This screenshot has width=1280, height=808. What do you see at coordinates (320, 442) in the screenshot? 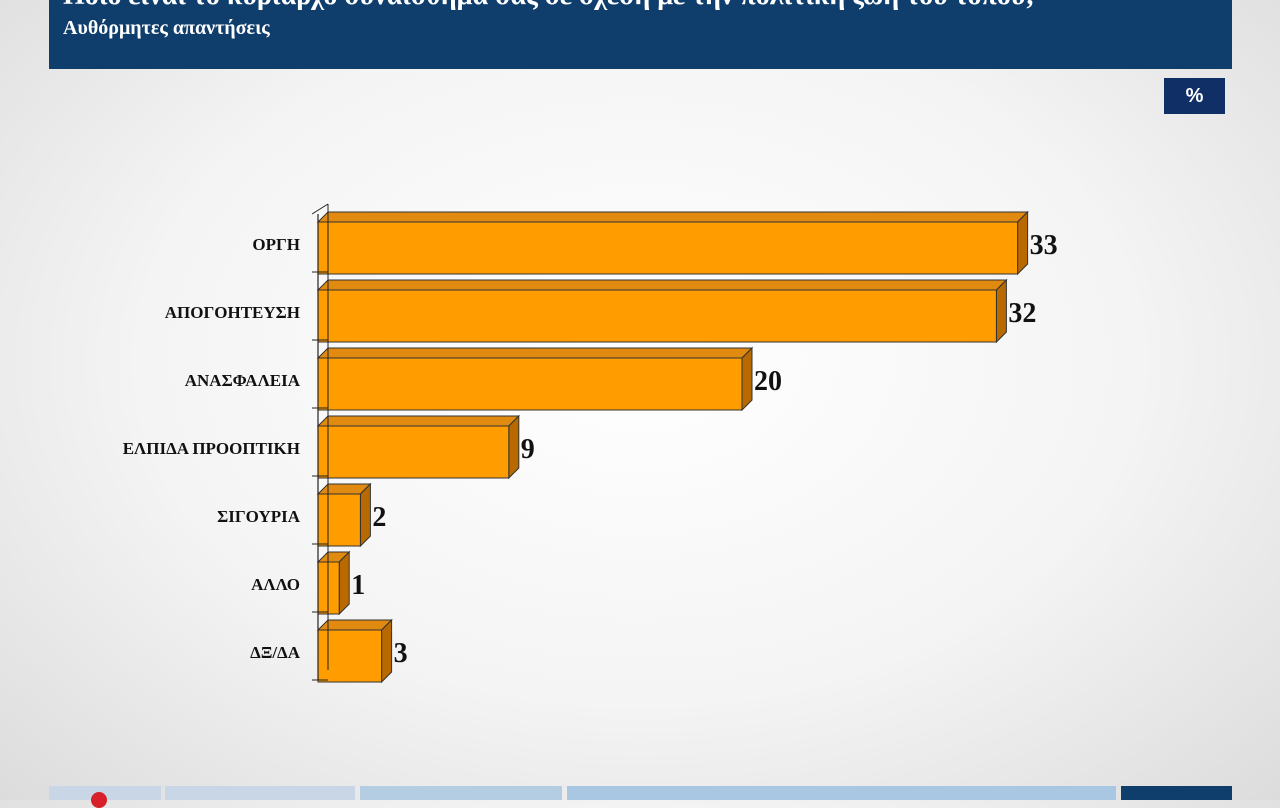
I see `category-axis` at bounding box center [320, 442].